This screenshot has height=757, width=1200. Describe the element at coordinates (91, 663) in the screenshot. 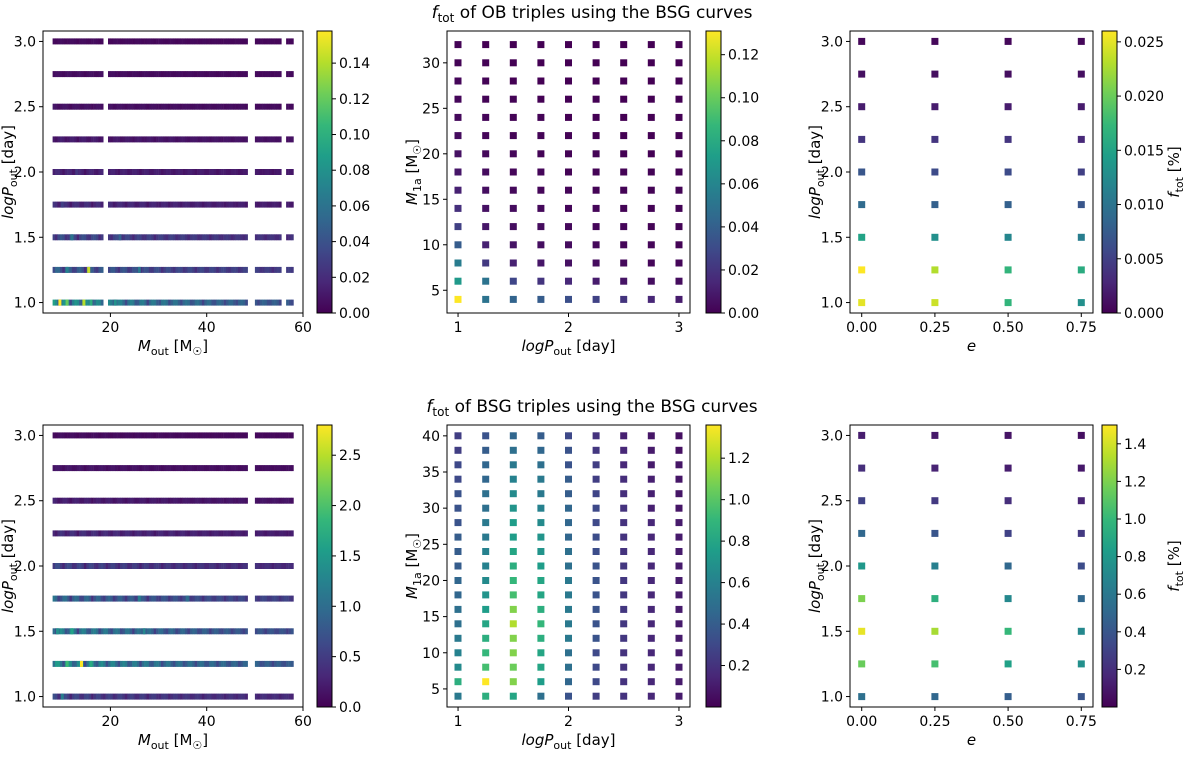

I see `heatmap-highlight` at that location.